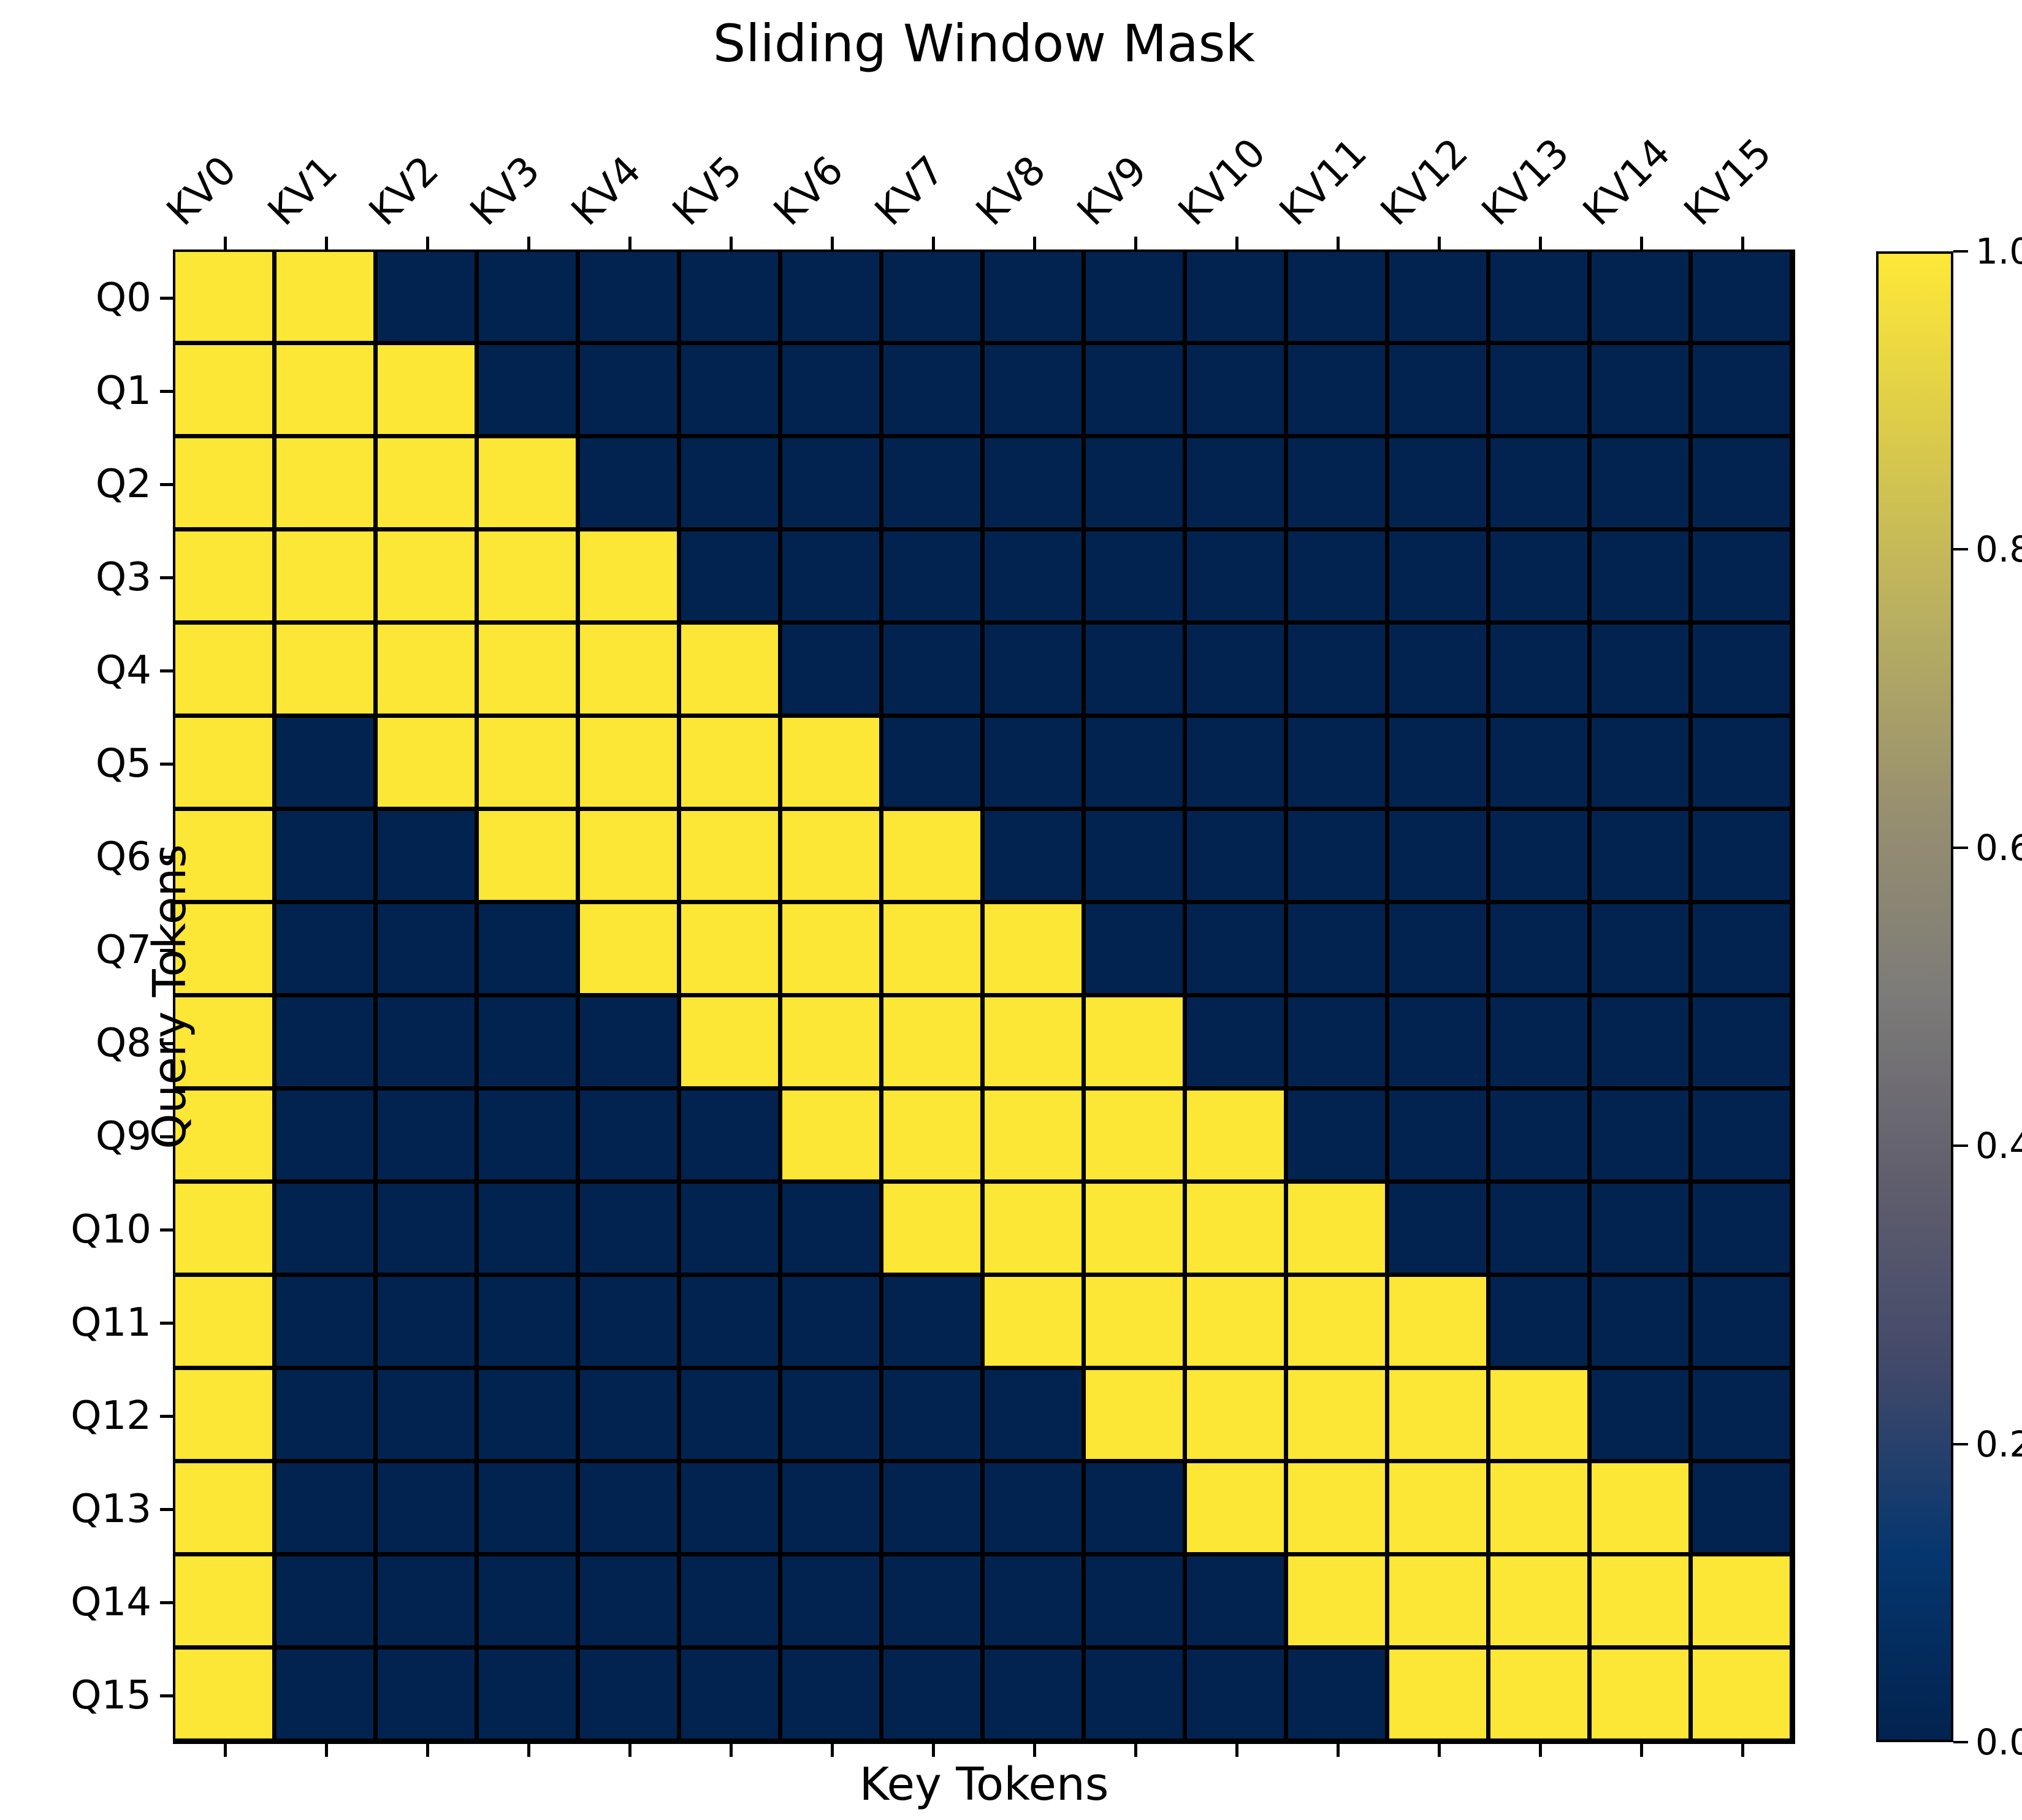 Image resolution: width=2022 pixels, height=1820 pixels. What do you see at coordinates (1742, 1414) in the screenshot?
I see `mask-cell-Q12-KV15` at bounding box center [1742, 1414].